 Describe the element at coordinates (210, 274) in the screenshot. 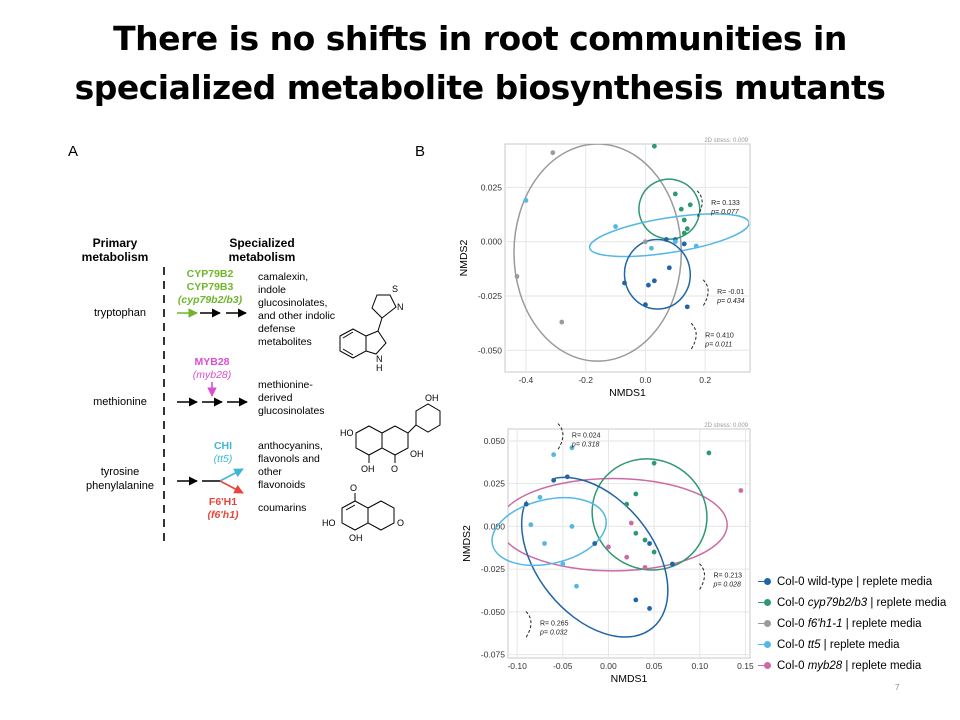

I see `enzyme-cyp79b2: CYP79B2` at that location.